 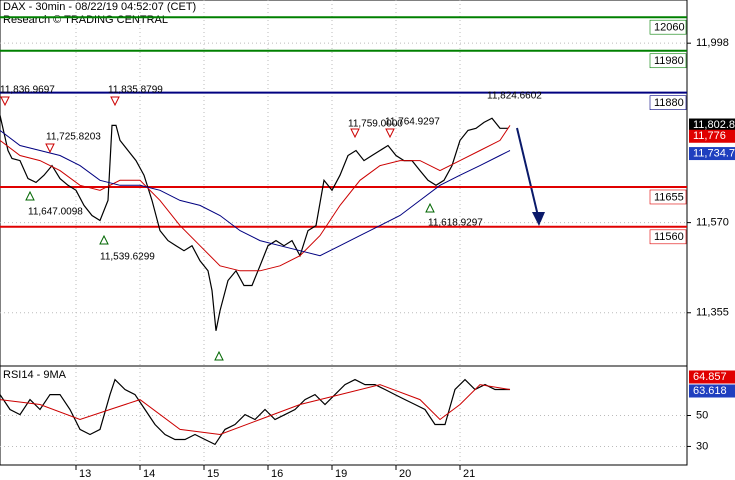 What do you see at coordinates (27, 90) in the screenshot?
I see `annotation: 11,836.9697` at bounding box center [27, 90].